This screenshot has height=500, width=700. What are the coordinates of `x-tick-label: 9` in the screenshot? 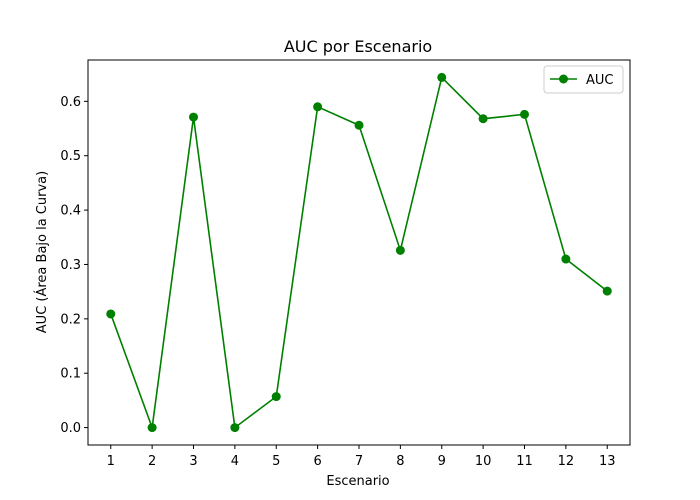 It's located at (442, 461).